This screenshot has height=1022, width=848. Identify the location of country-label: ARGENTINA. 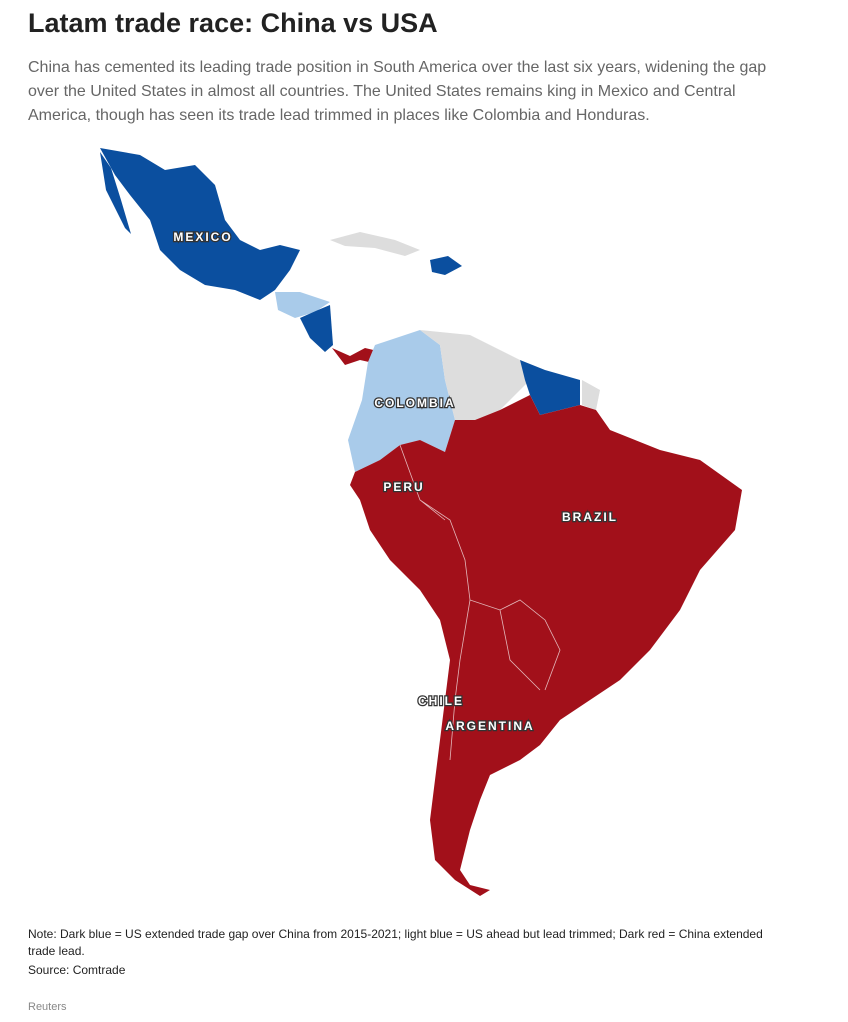
(489, 726).